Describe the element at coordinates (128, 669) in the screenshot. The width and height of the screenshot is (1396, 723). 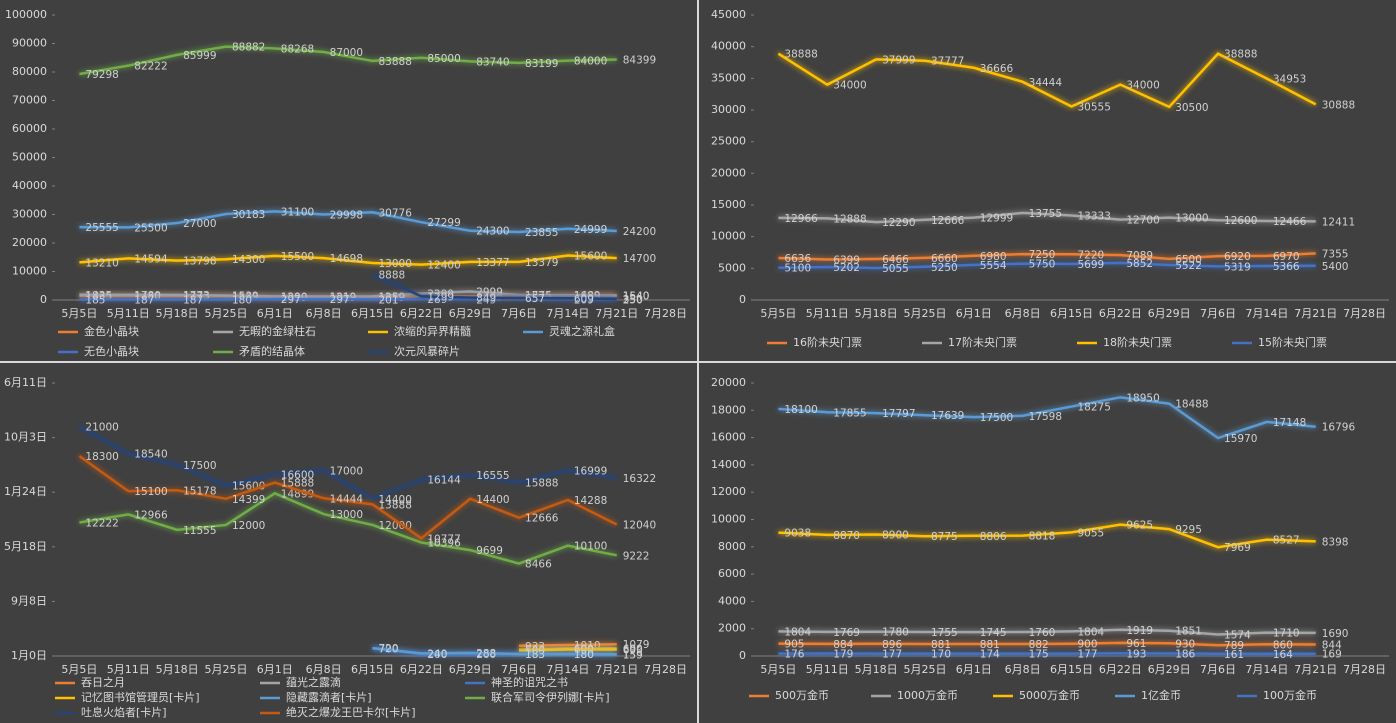
I see `x-tick-label: 5月11日` at that location.